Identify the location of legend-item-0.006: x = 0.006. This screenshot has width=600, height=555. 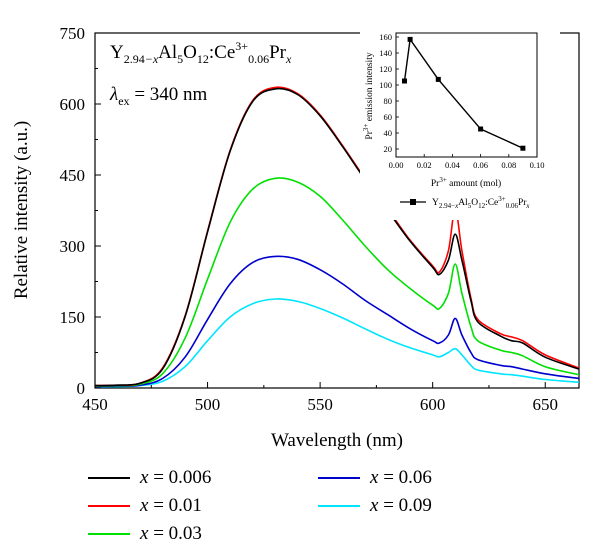
(149, 478).